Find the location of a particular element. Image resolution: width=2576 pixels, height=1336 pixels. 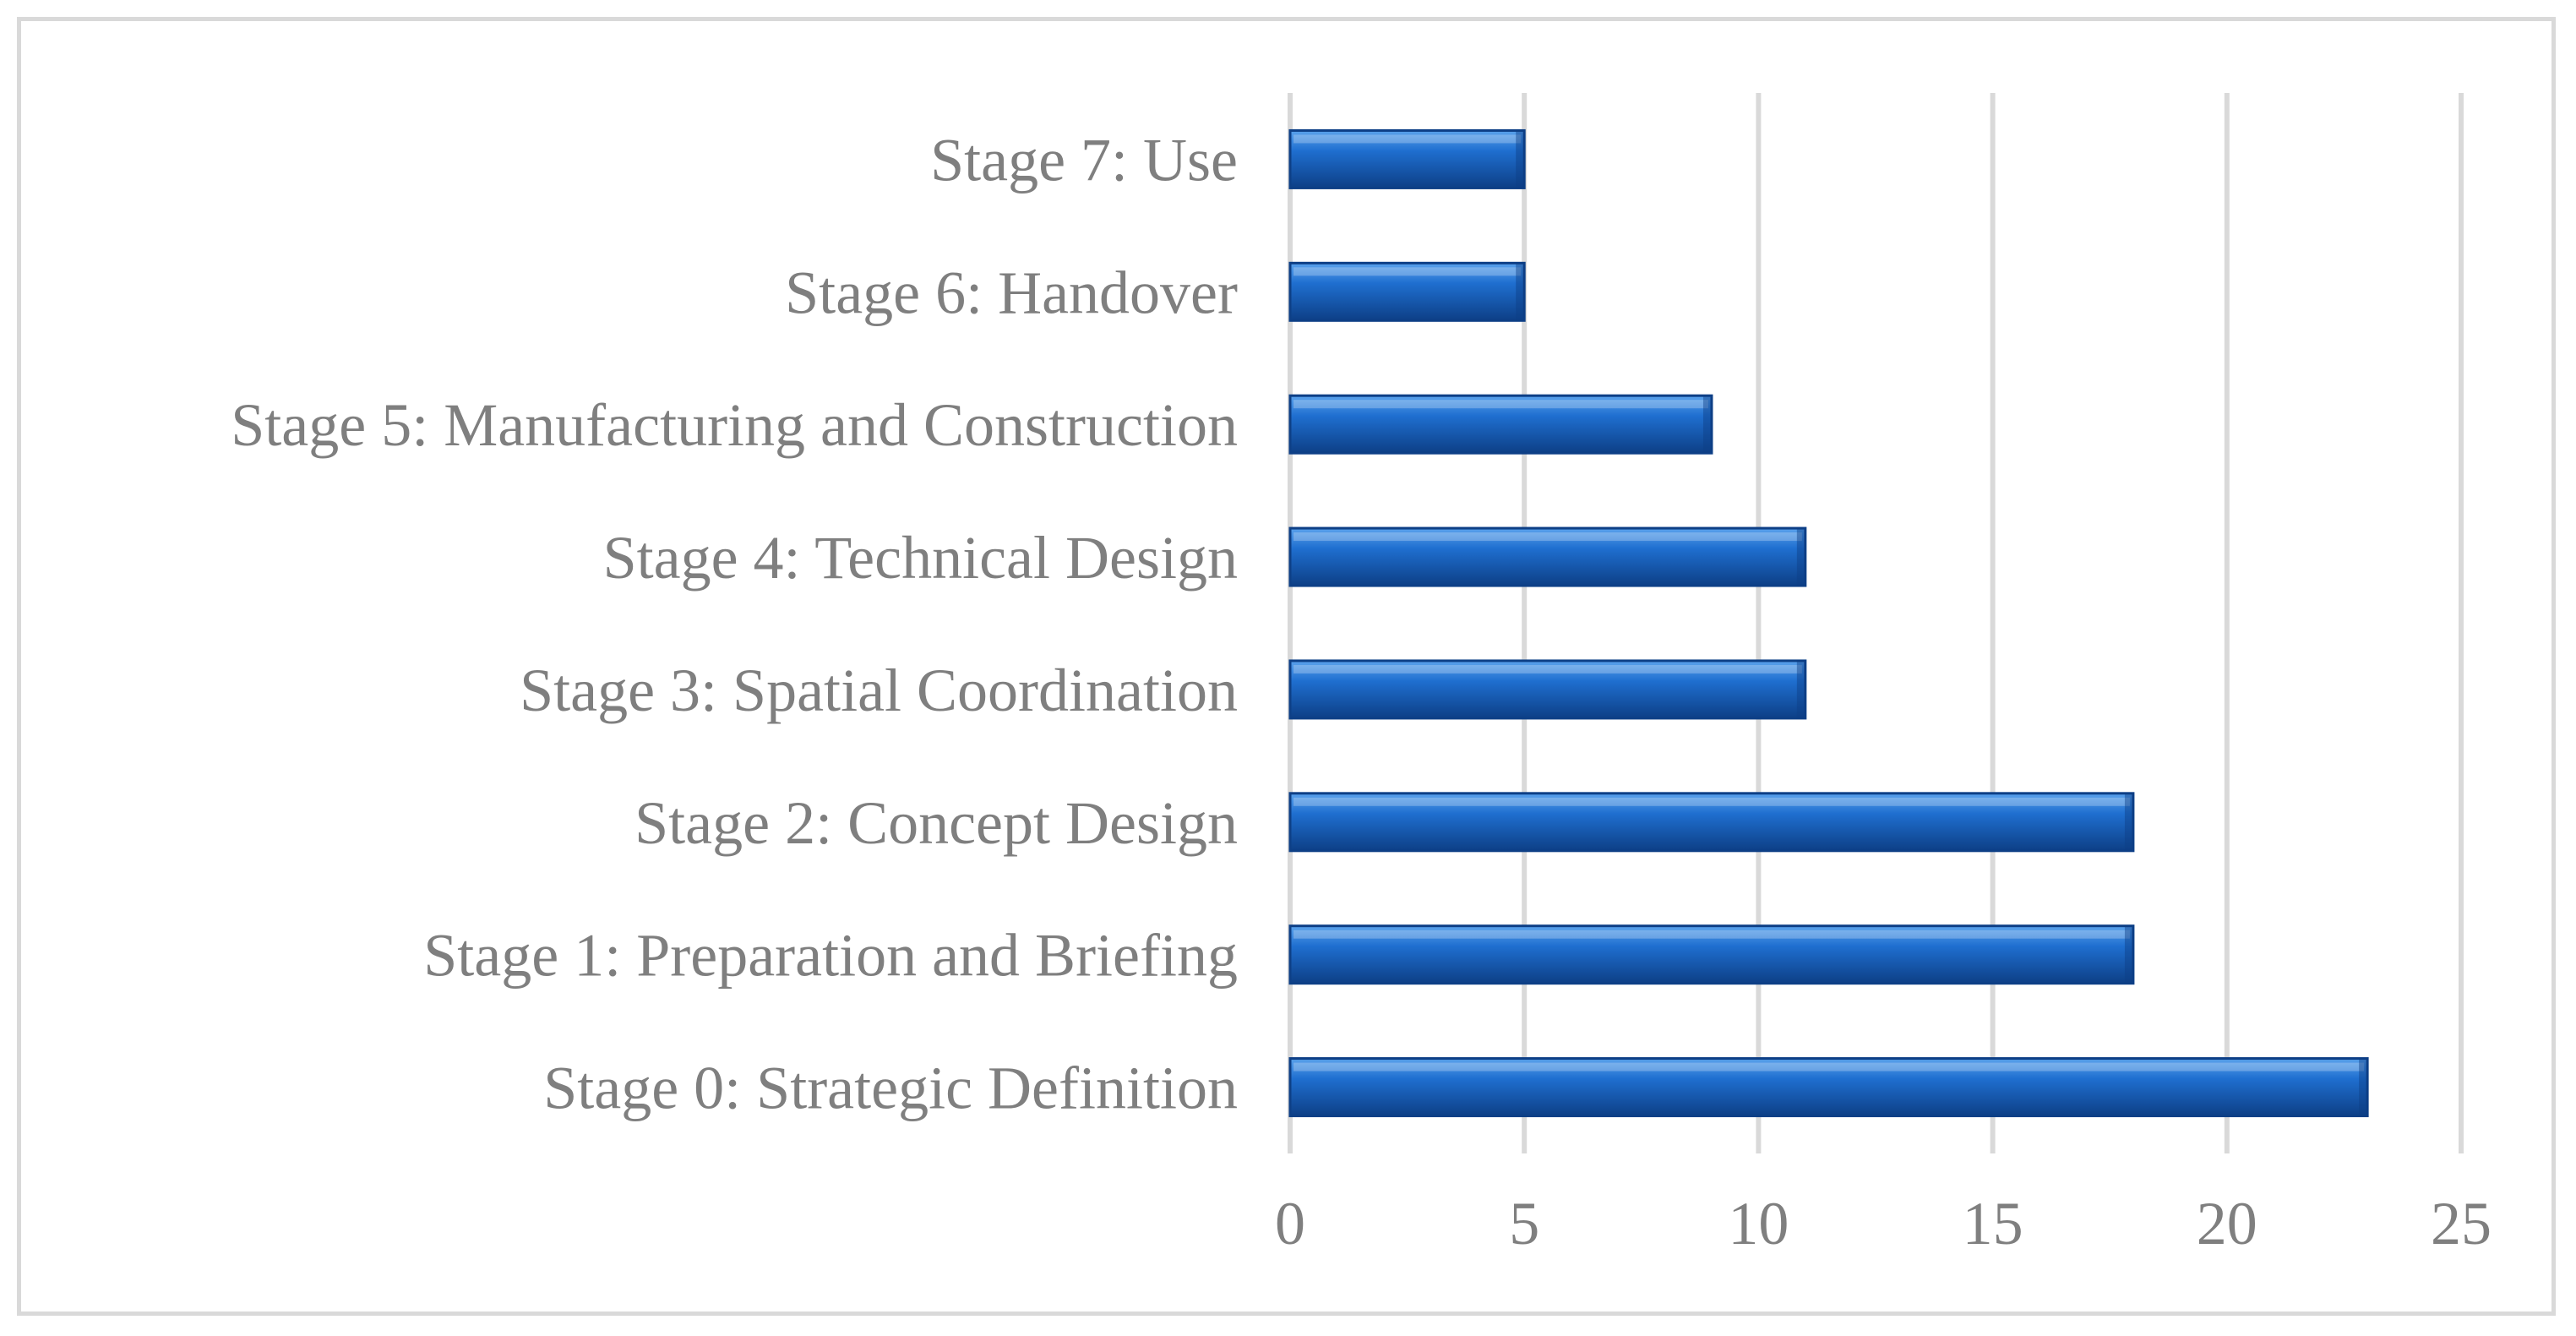

category-label: Stage 0: Strategic Definition is located at coordinates (890, 1089).